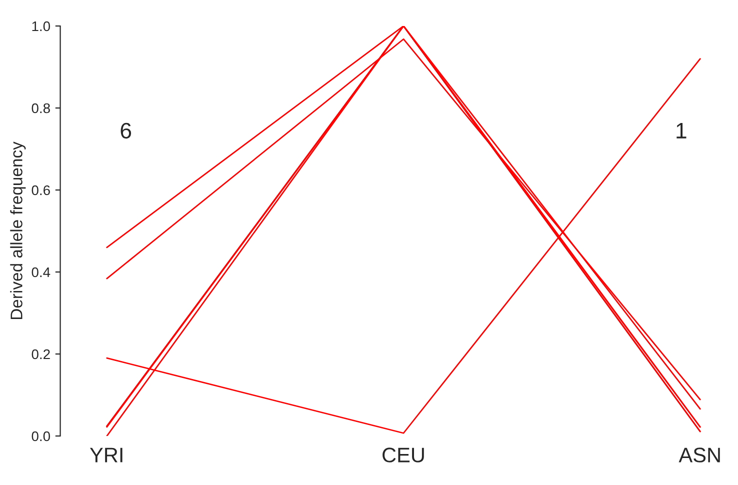 This screenshot has height=485, width=738. What do you see at coordinates (41, 354) in the screenshot?
I see `y-tick-label: 0.2` at bounding box center [41, 354].